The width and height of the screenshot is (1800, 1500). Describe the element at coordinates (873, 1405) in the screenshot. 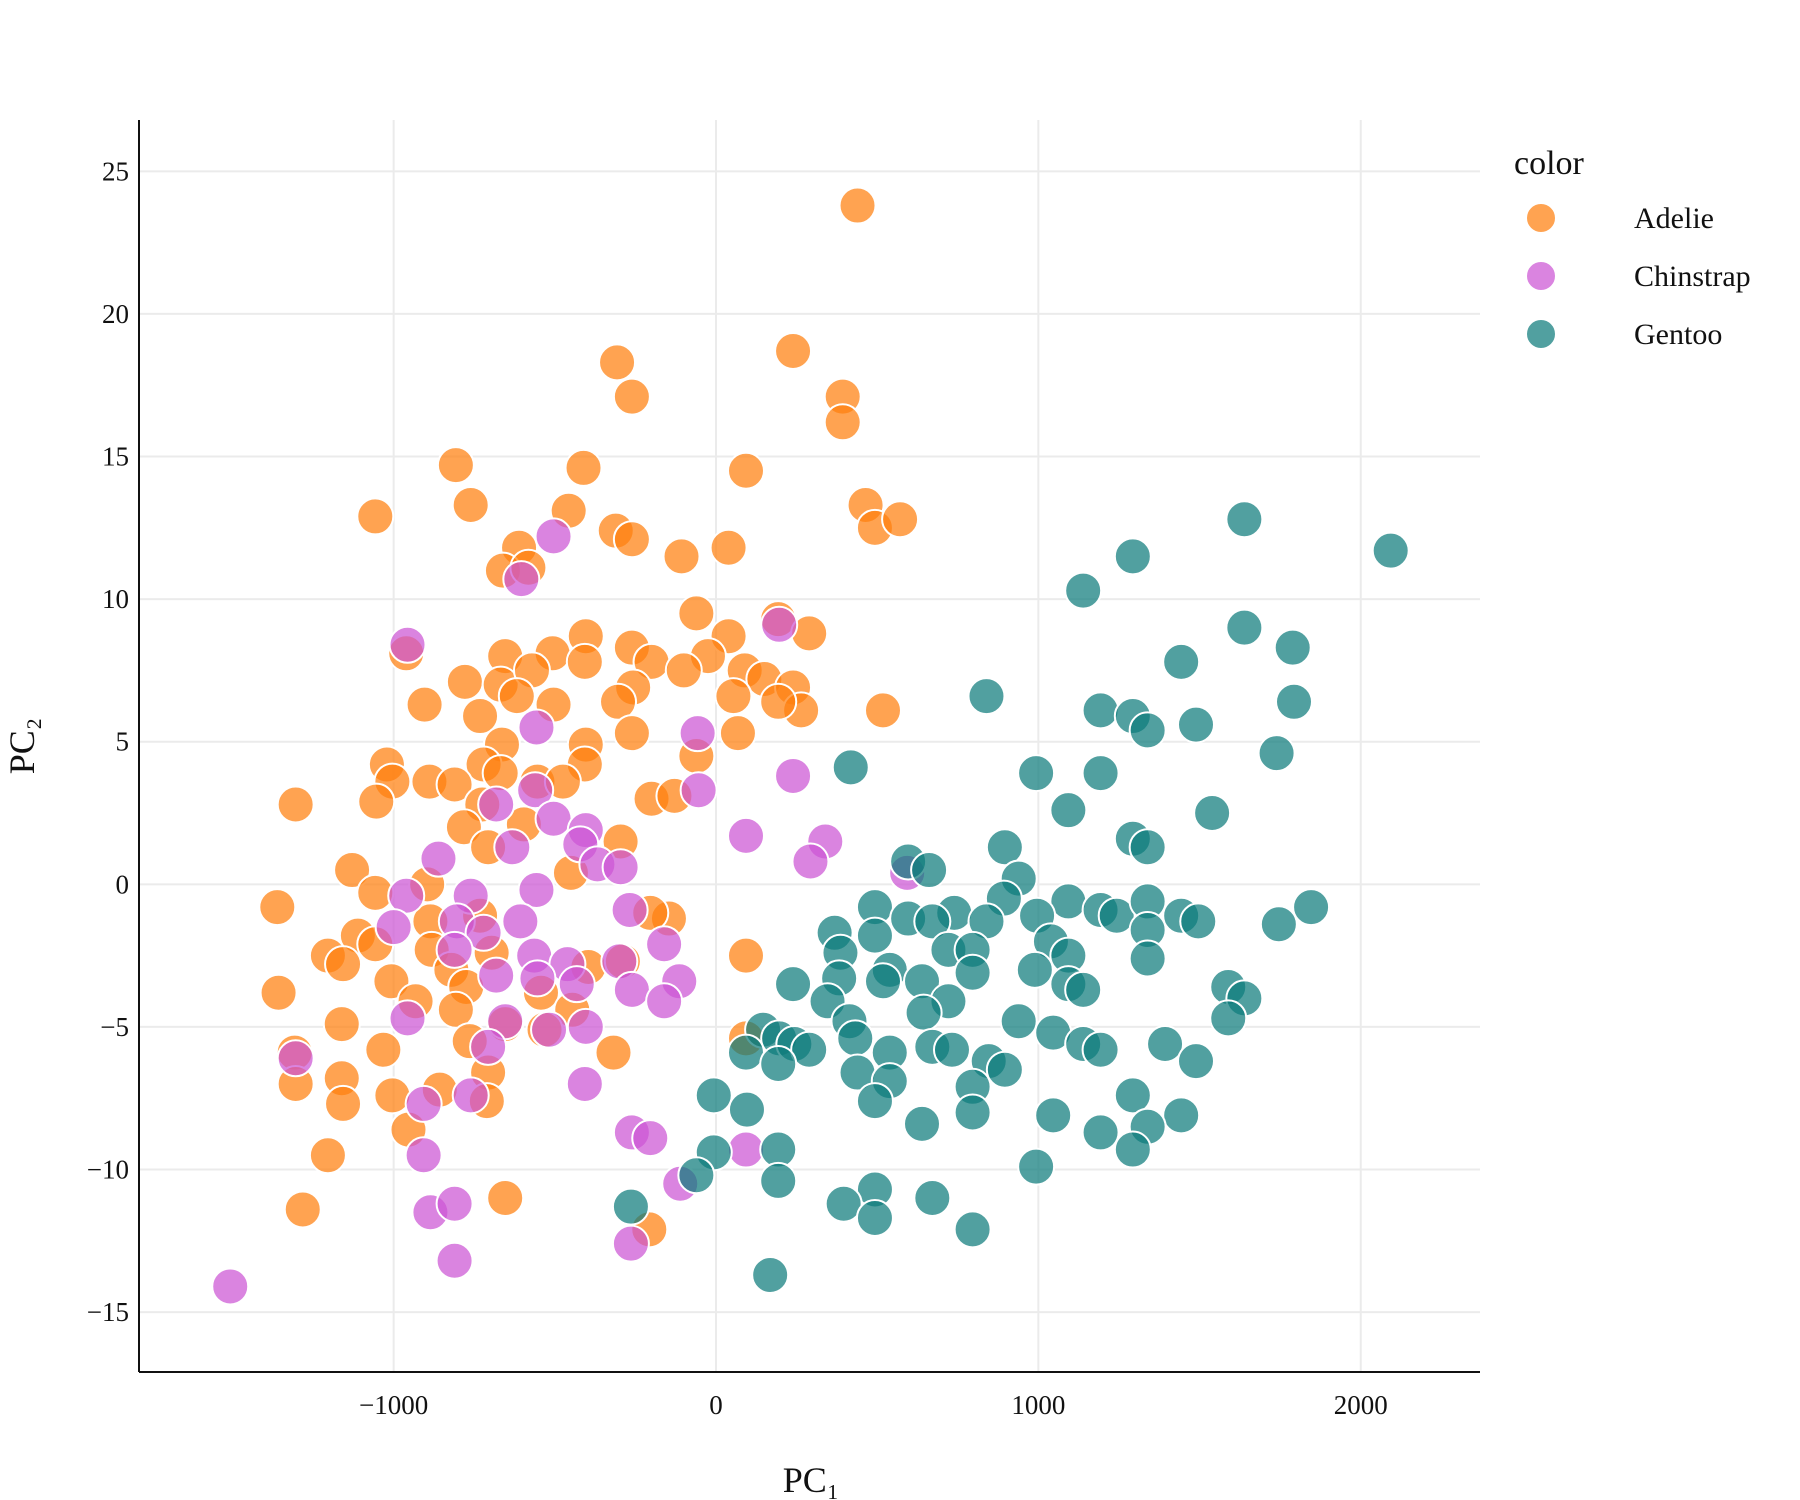

I see `x-tick-labels: −1000 0 1000 2000` at that location.